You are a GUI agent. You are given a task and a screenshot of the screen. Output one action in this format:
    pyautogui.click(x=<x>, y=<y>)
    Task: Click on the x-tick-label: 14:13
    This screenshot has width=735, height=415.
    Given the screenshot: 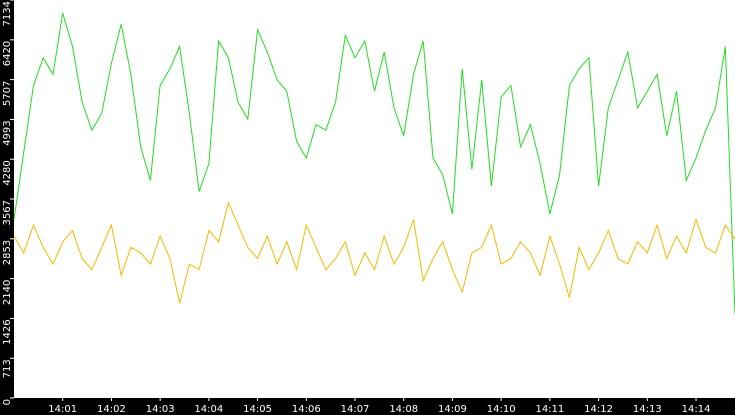 What is the action you would take?
    pyautogui.click(x=647, y=409)
    